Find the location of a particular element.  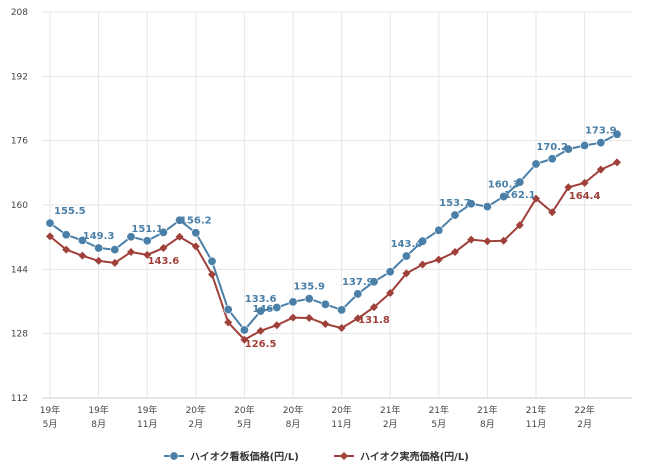

legend-item-posted: ハイオク看板価格(円/L) is located at coordinates (231, 456).